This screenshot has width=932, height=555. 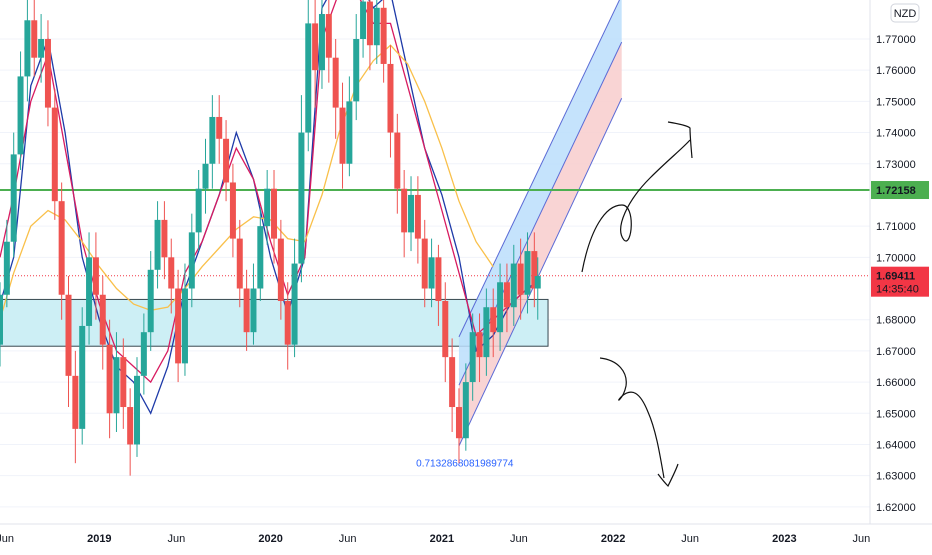 What do you see at coordinates (99, 539) in the screenshot?
I see `time-tick-label: 2019` at bounding box center [99, 539].